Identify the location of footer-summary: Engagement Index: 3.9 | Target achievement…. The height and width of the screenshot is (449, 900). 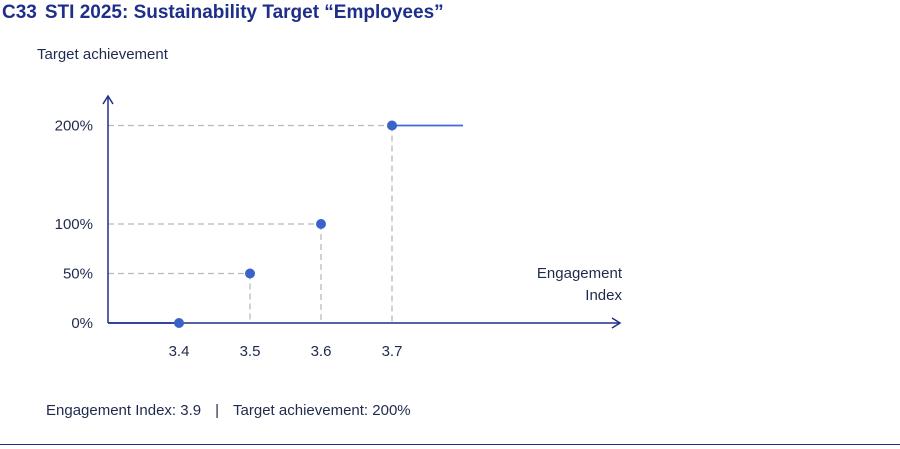
(228, 410).